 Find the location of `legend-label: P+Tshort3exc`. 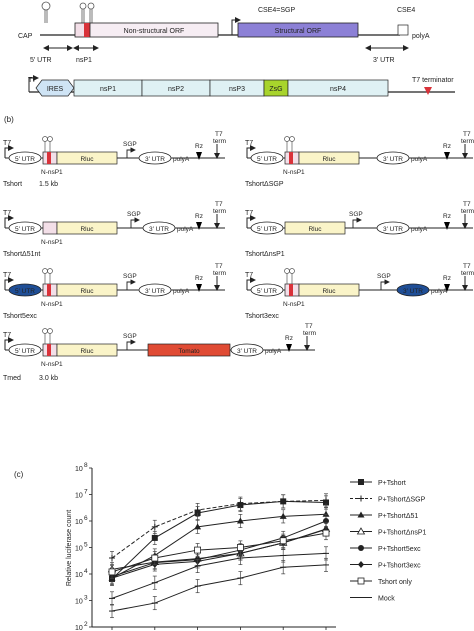

legend-label: P+Tshort3exc is located at coordinates (399, 566).